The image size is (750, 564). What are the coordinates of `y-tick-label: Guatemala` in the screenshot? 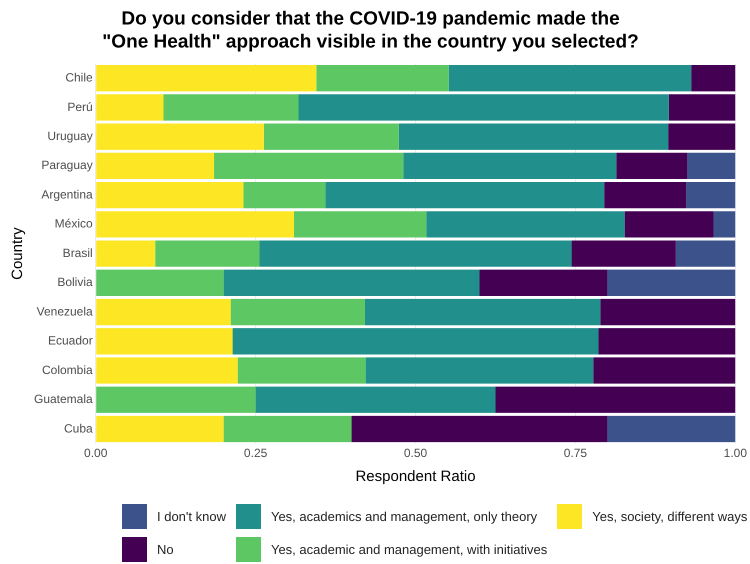 It's located at (64, 399).